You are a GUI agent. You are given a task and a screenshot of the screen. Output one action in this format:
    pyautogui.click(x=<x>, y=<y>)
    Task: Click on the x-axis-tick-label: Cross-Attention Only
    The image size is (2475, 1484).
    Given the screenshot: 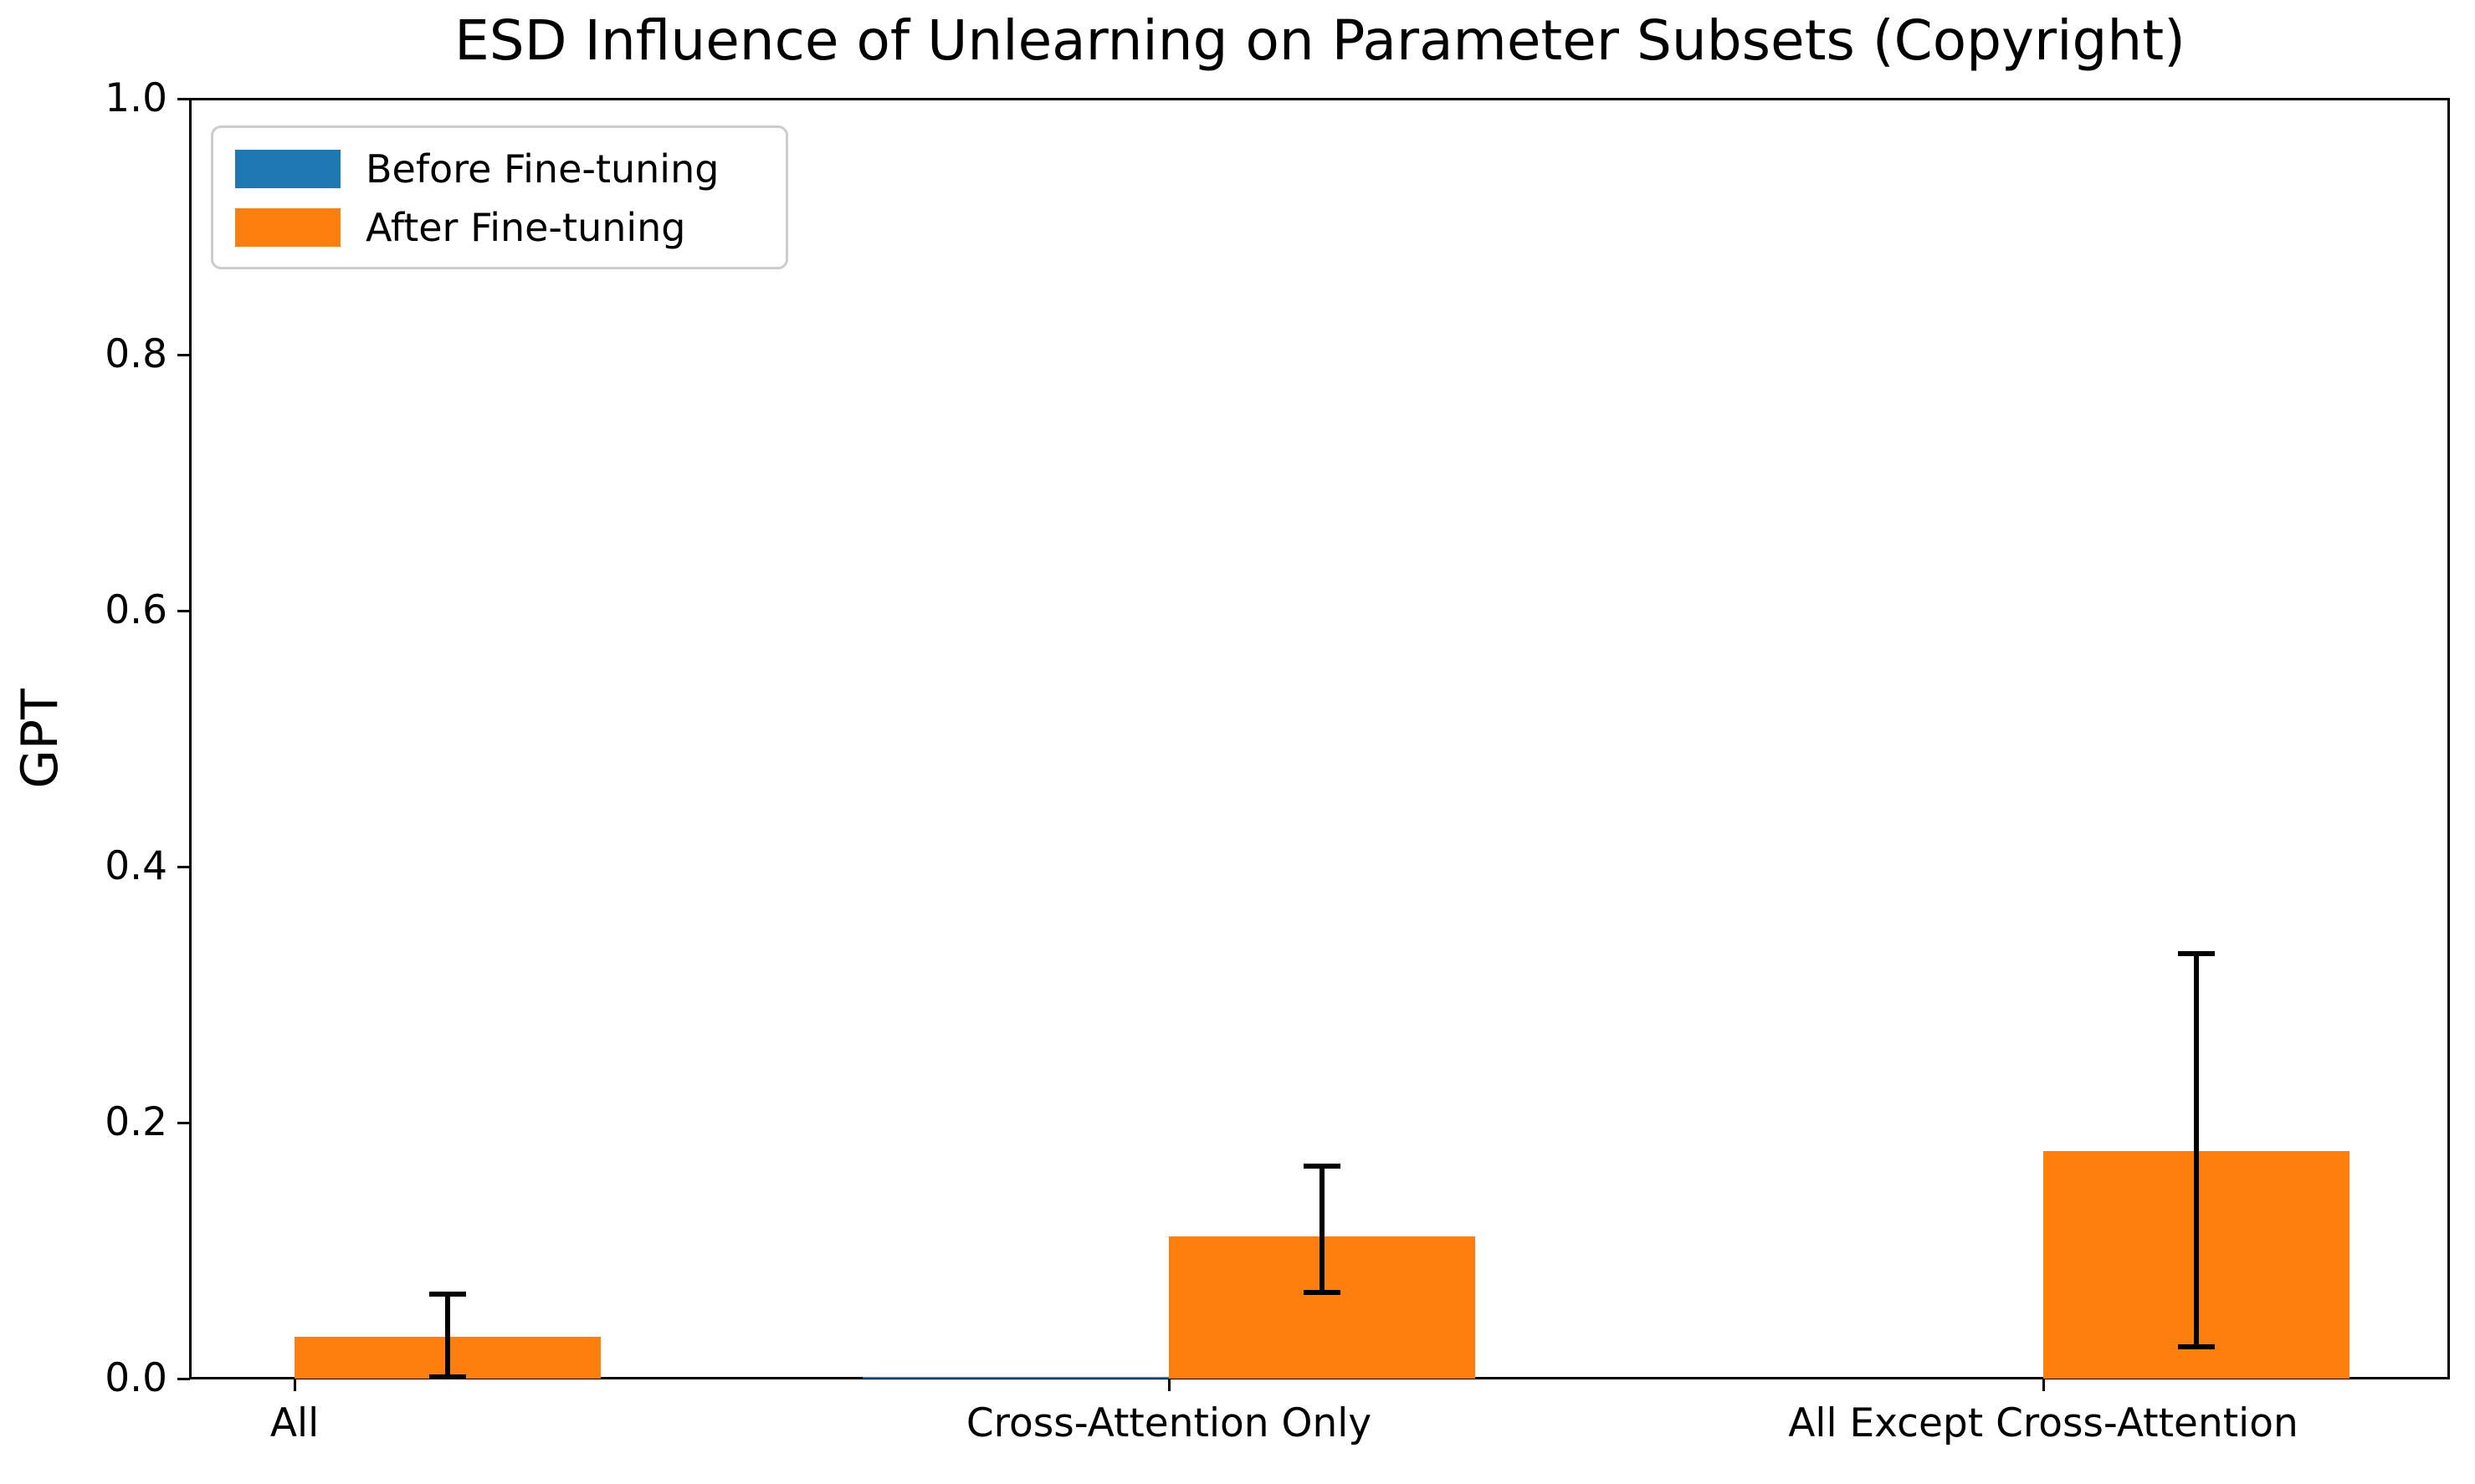 What is the action you would take?
    pyautogui.click(x=1169, y=1423)
    